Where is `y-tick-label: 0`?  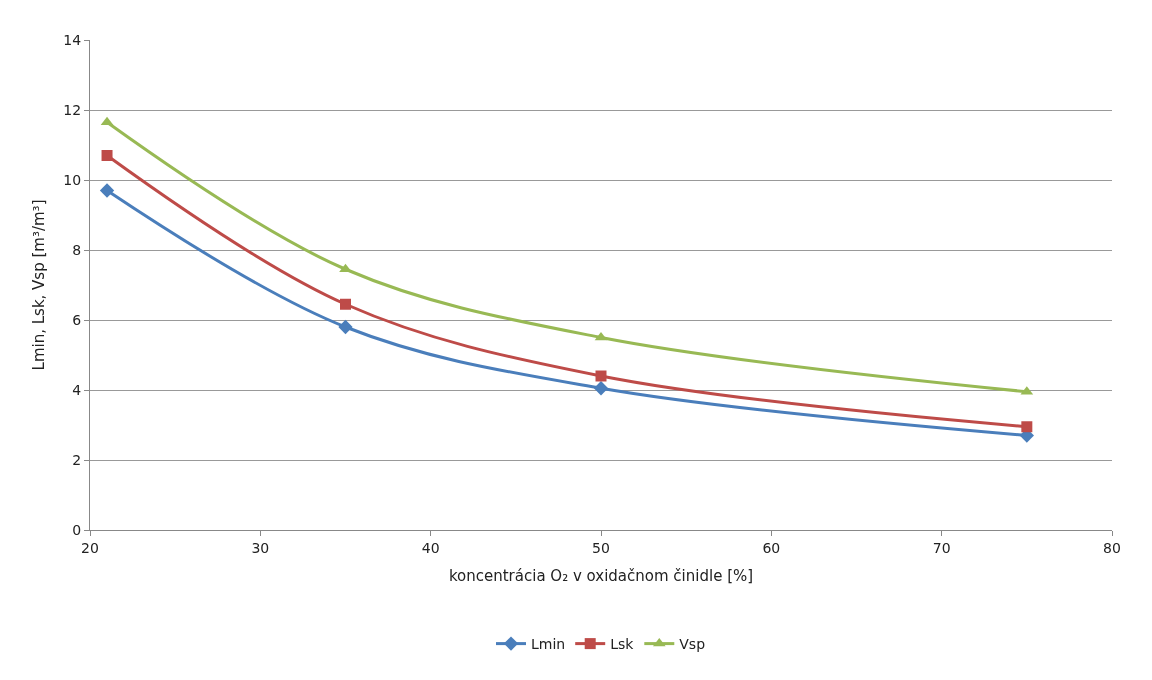 y-tick-label: 0 is located at coordinates (77, 529).